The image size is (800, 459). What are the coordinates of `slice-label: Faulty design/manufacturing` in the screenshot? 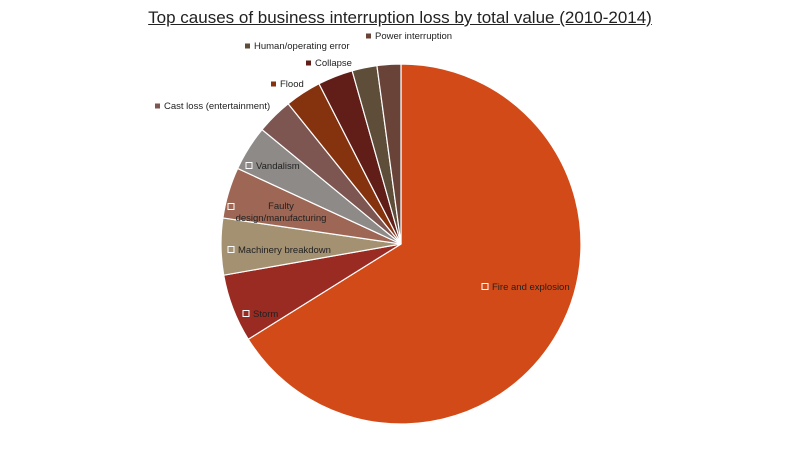 It's located at (281, 212).